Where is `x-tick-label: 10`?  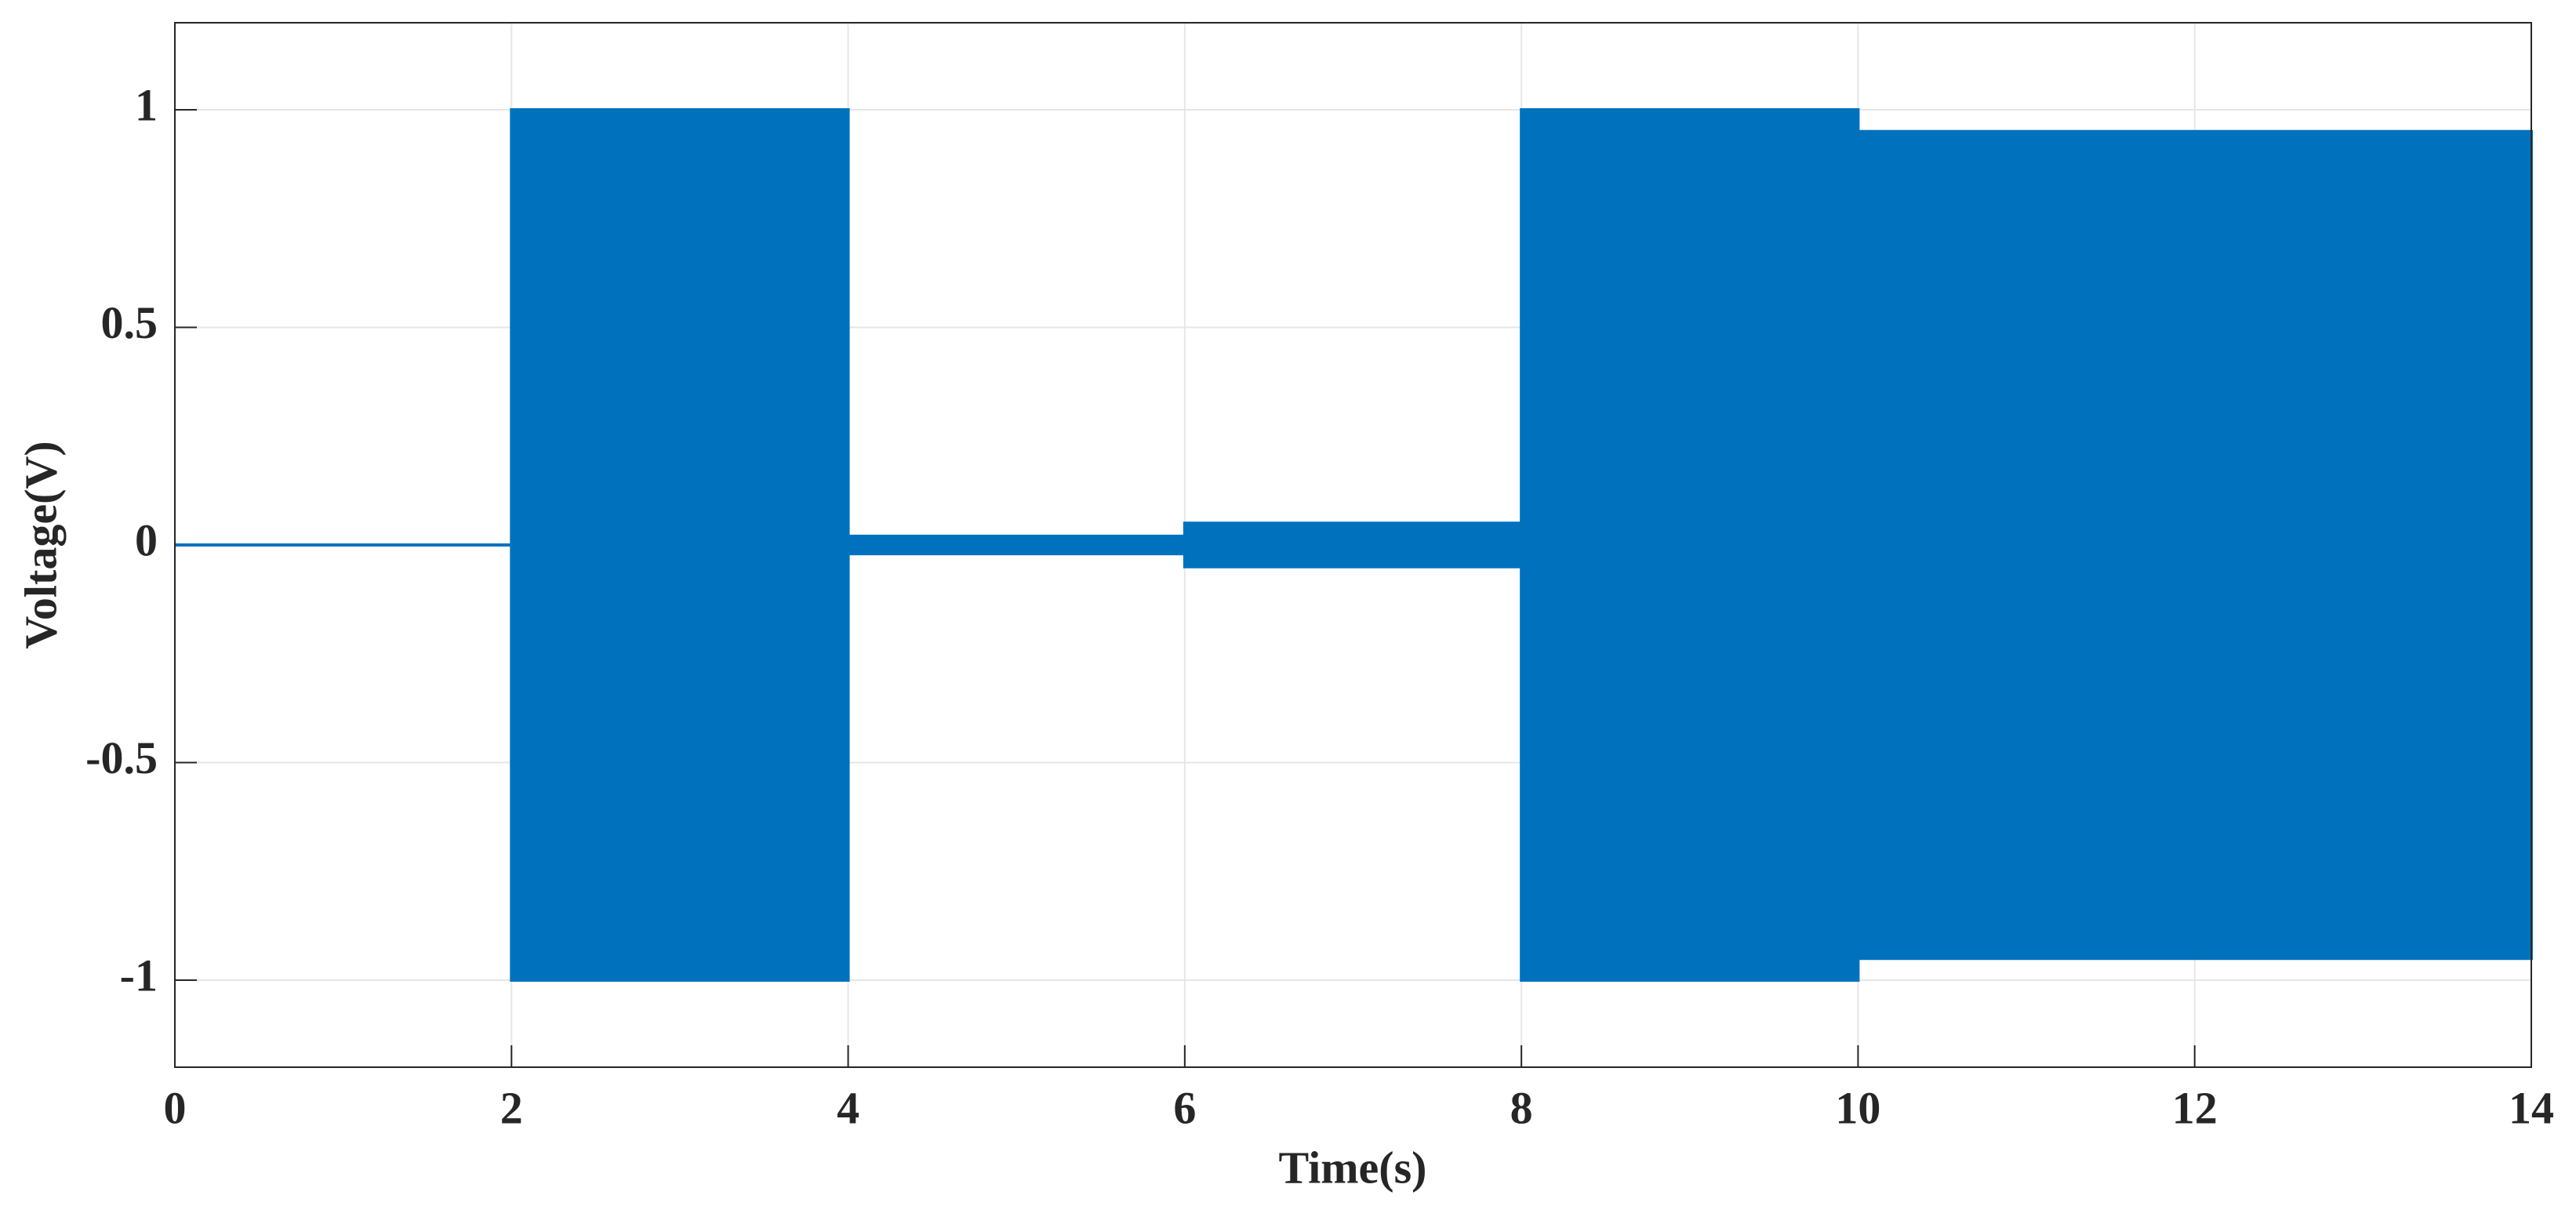
x-tick-label: 10 is located at coordinates (1857, 1107).